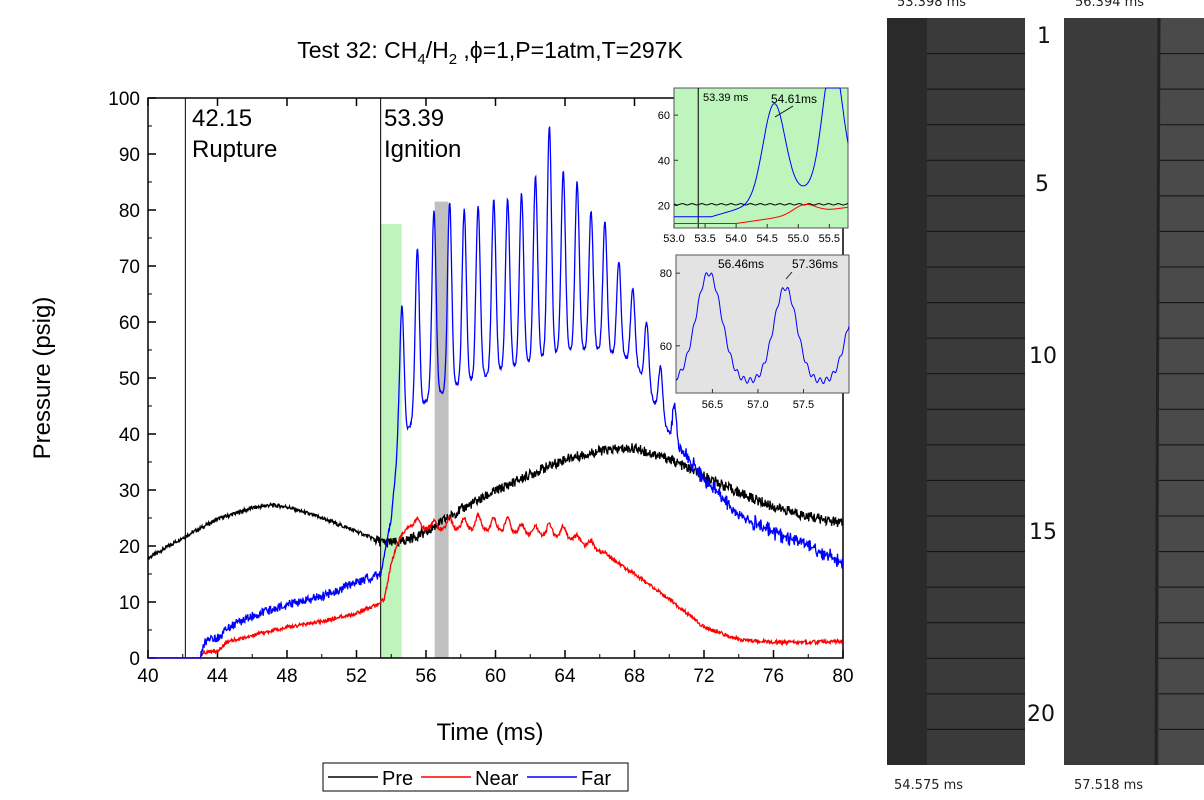 This screenshot has height=800, width=1204. I want to click on inset2-x-tick-label: 57.5, so click(803, 405).